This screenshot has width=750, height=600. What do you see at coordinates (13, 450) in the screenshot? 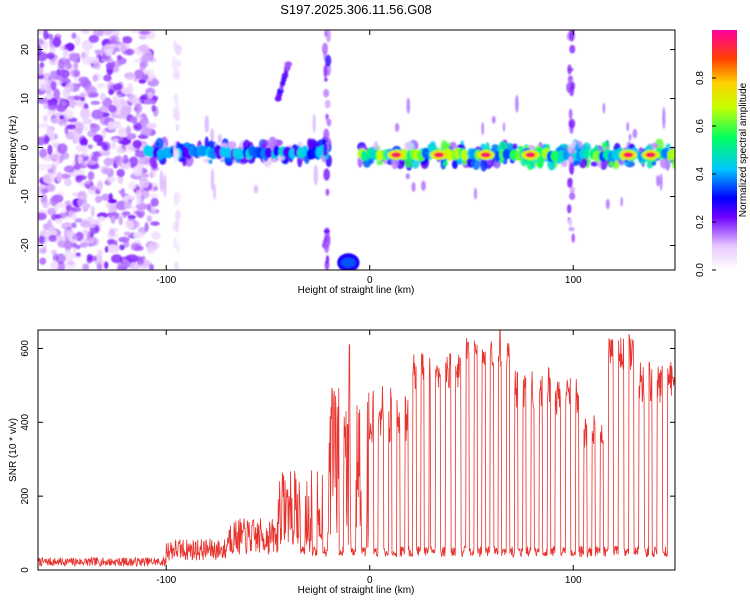
I see `snr-y-label: SNR (10 * v/v)` at bounding box center [13, 450].